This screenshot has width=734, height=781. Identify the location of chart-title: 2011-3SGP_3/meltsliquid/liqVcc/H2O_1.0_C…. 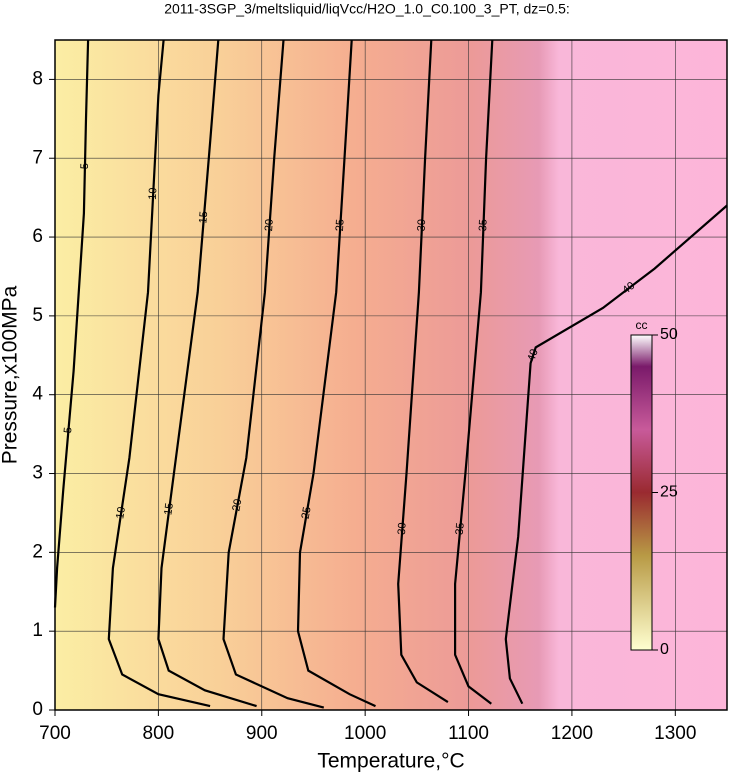
(367, 9).